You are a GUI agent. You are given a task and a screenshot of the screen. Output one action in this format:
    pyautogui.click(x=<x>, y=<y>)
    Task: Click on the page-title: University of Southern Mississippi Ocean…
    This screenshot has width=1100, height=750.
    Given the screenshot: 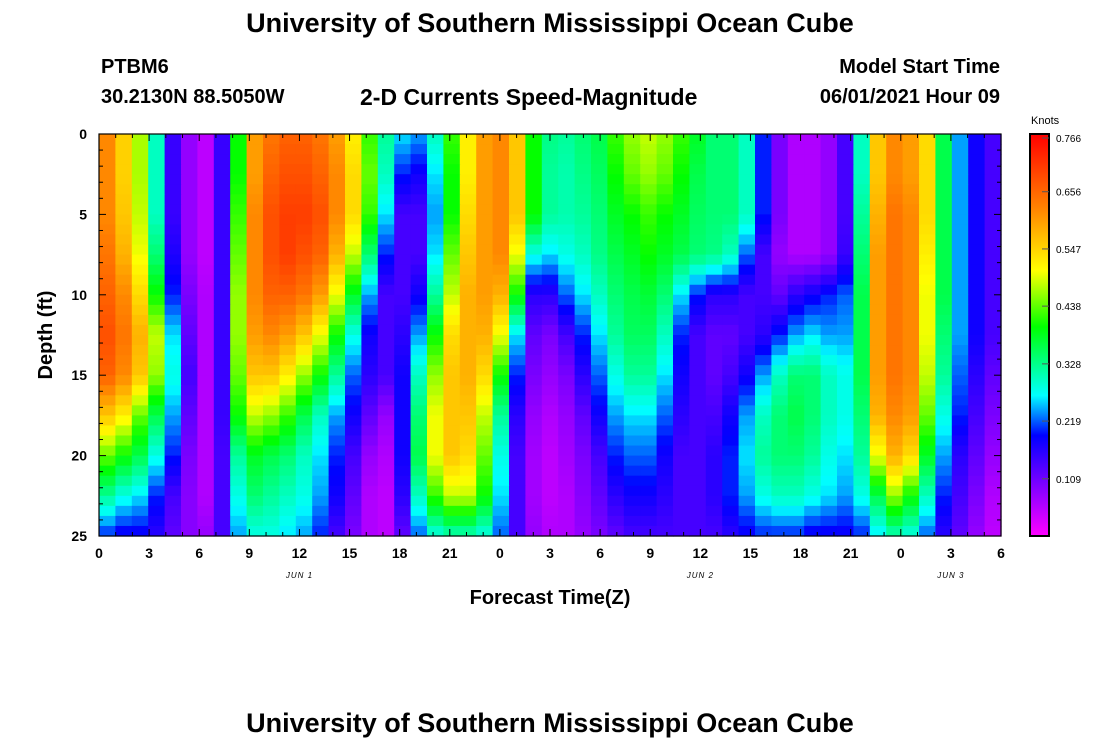 What is the action you would take?
    pyautogui.click(x=550, y=23)
    